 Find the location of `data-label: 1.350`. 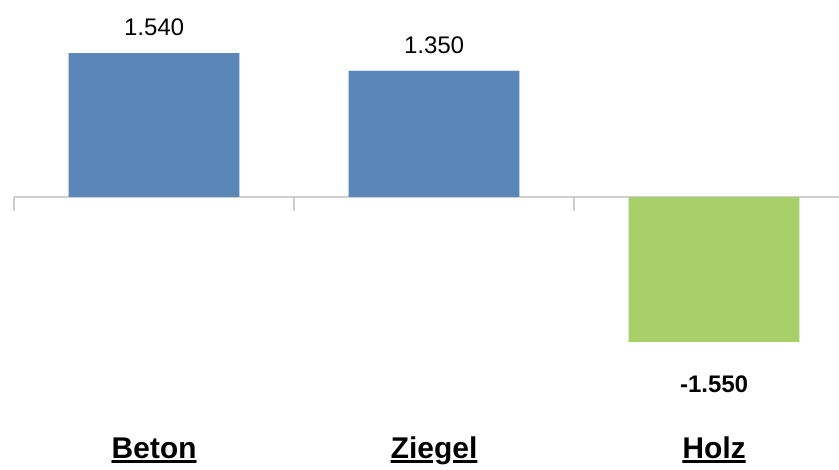

data-label: 1.350 is located at coordinates (434, 45).